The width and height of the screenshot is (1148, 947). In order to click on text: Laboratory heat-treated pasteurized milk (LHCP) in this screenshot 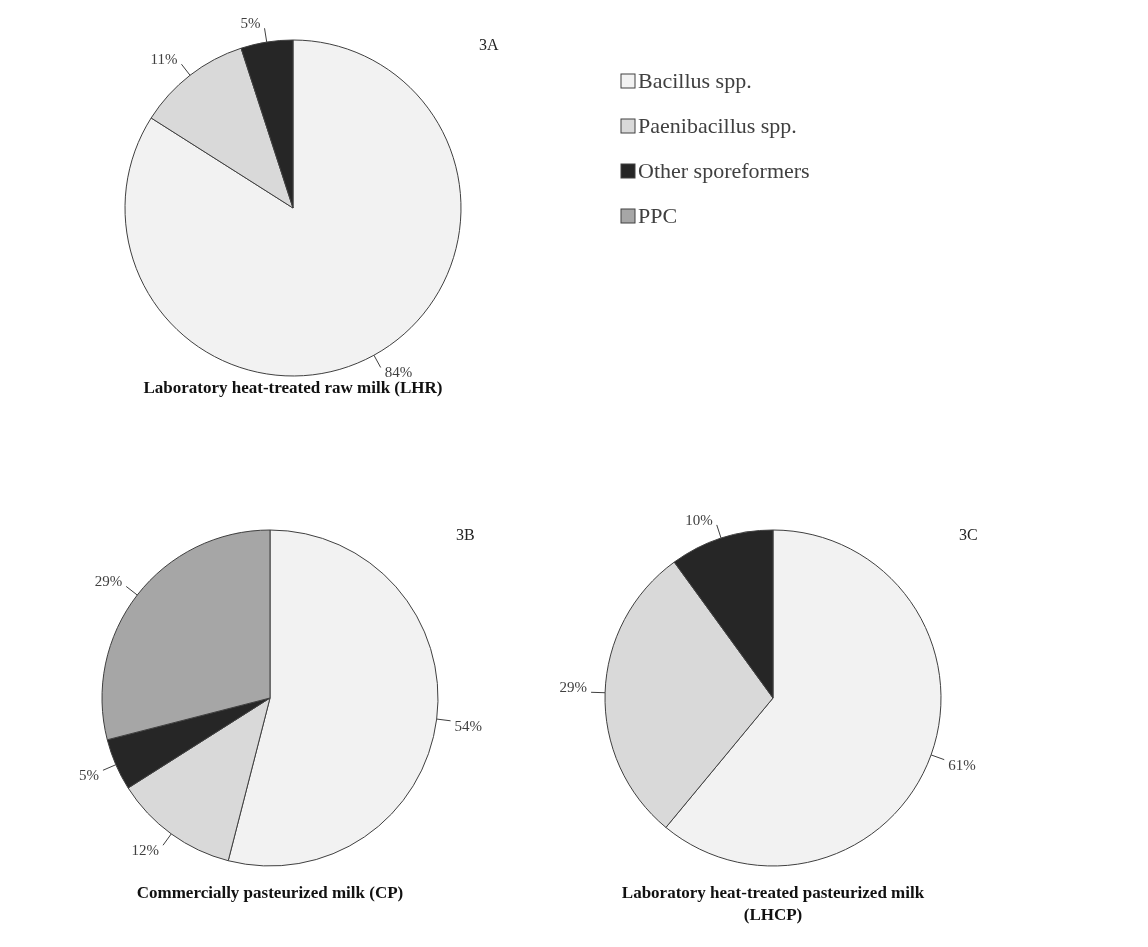, I will do `click(773, 903)`.